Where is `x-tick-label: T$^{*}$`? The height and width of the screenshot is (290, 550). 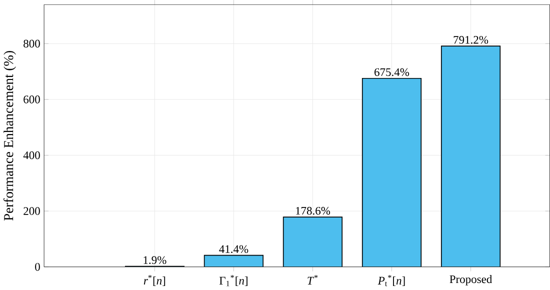
x-tick-label: T$^{*}$ is located at coordinates (313, 280).